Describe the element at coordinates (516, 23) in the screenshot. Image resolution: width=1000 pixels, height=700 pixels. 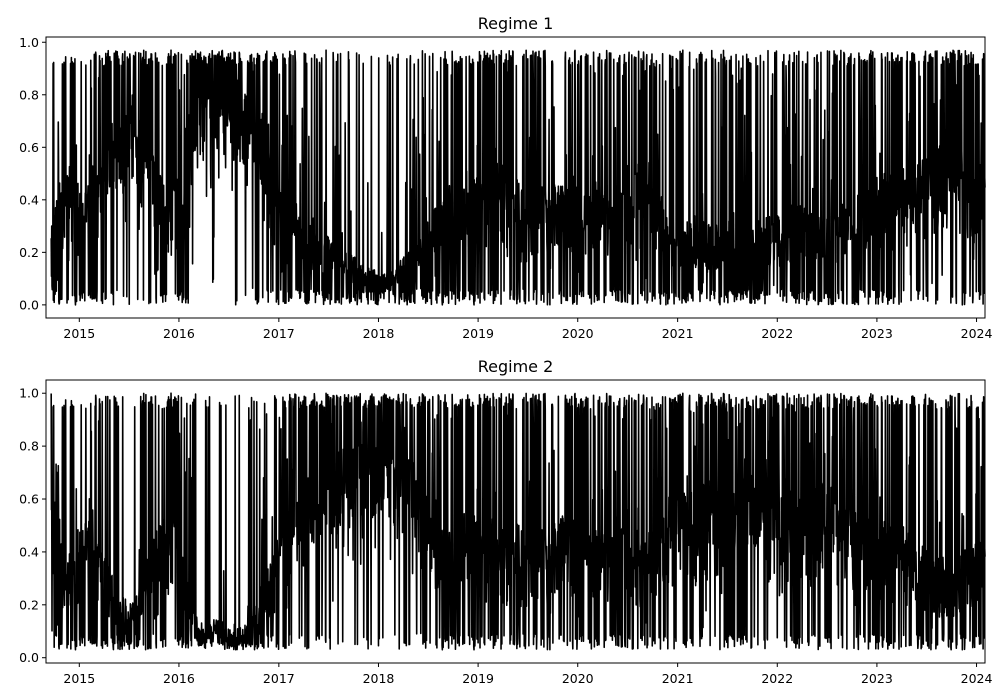
I see `chart-title: Regime 1` at that location.